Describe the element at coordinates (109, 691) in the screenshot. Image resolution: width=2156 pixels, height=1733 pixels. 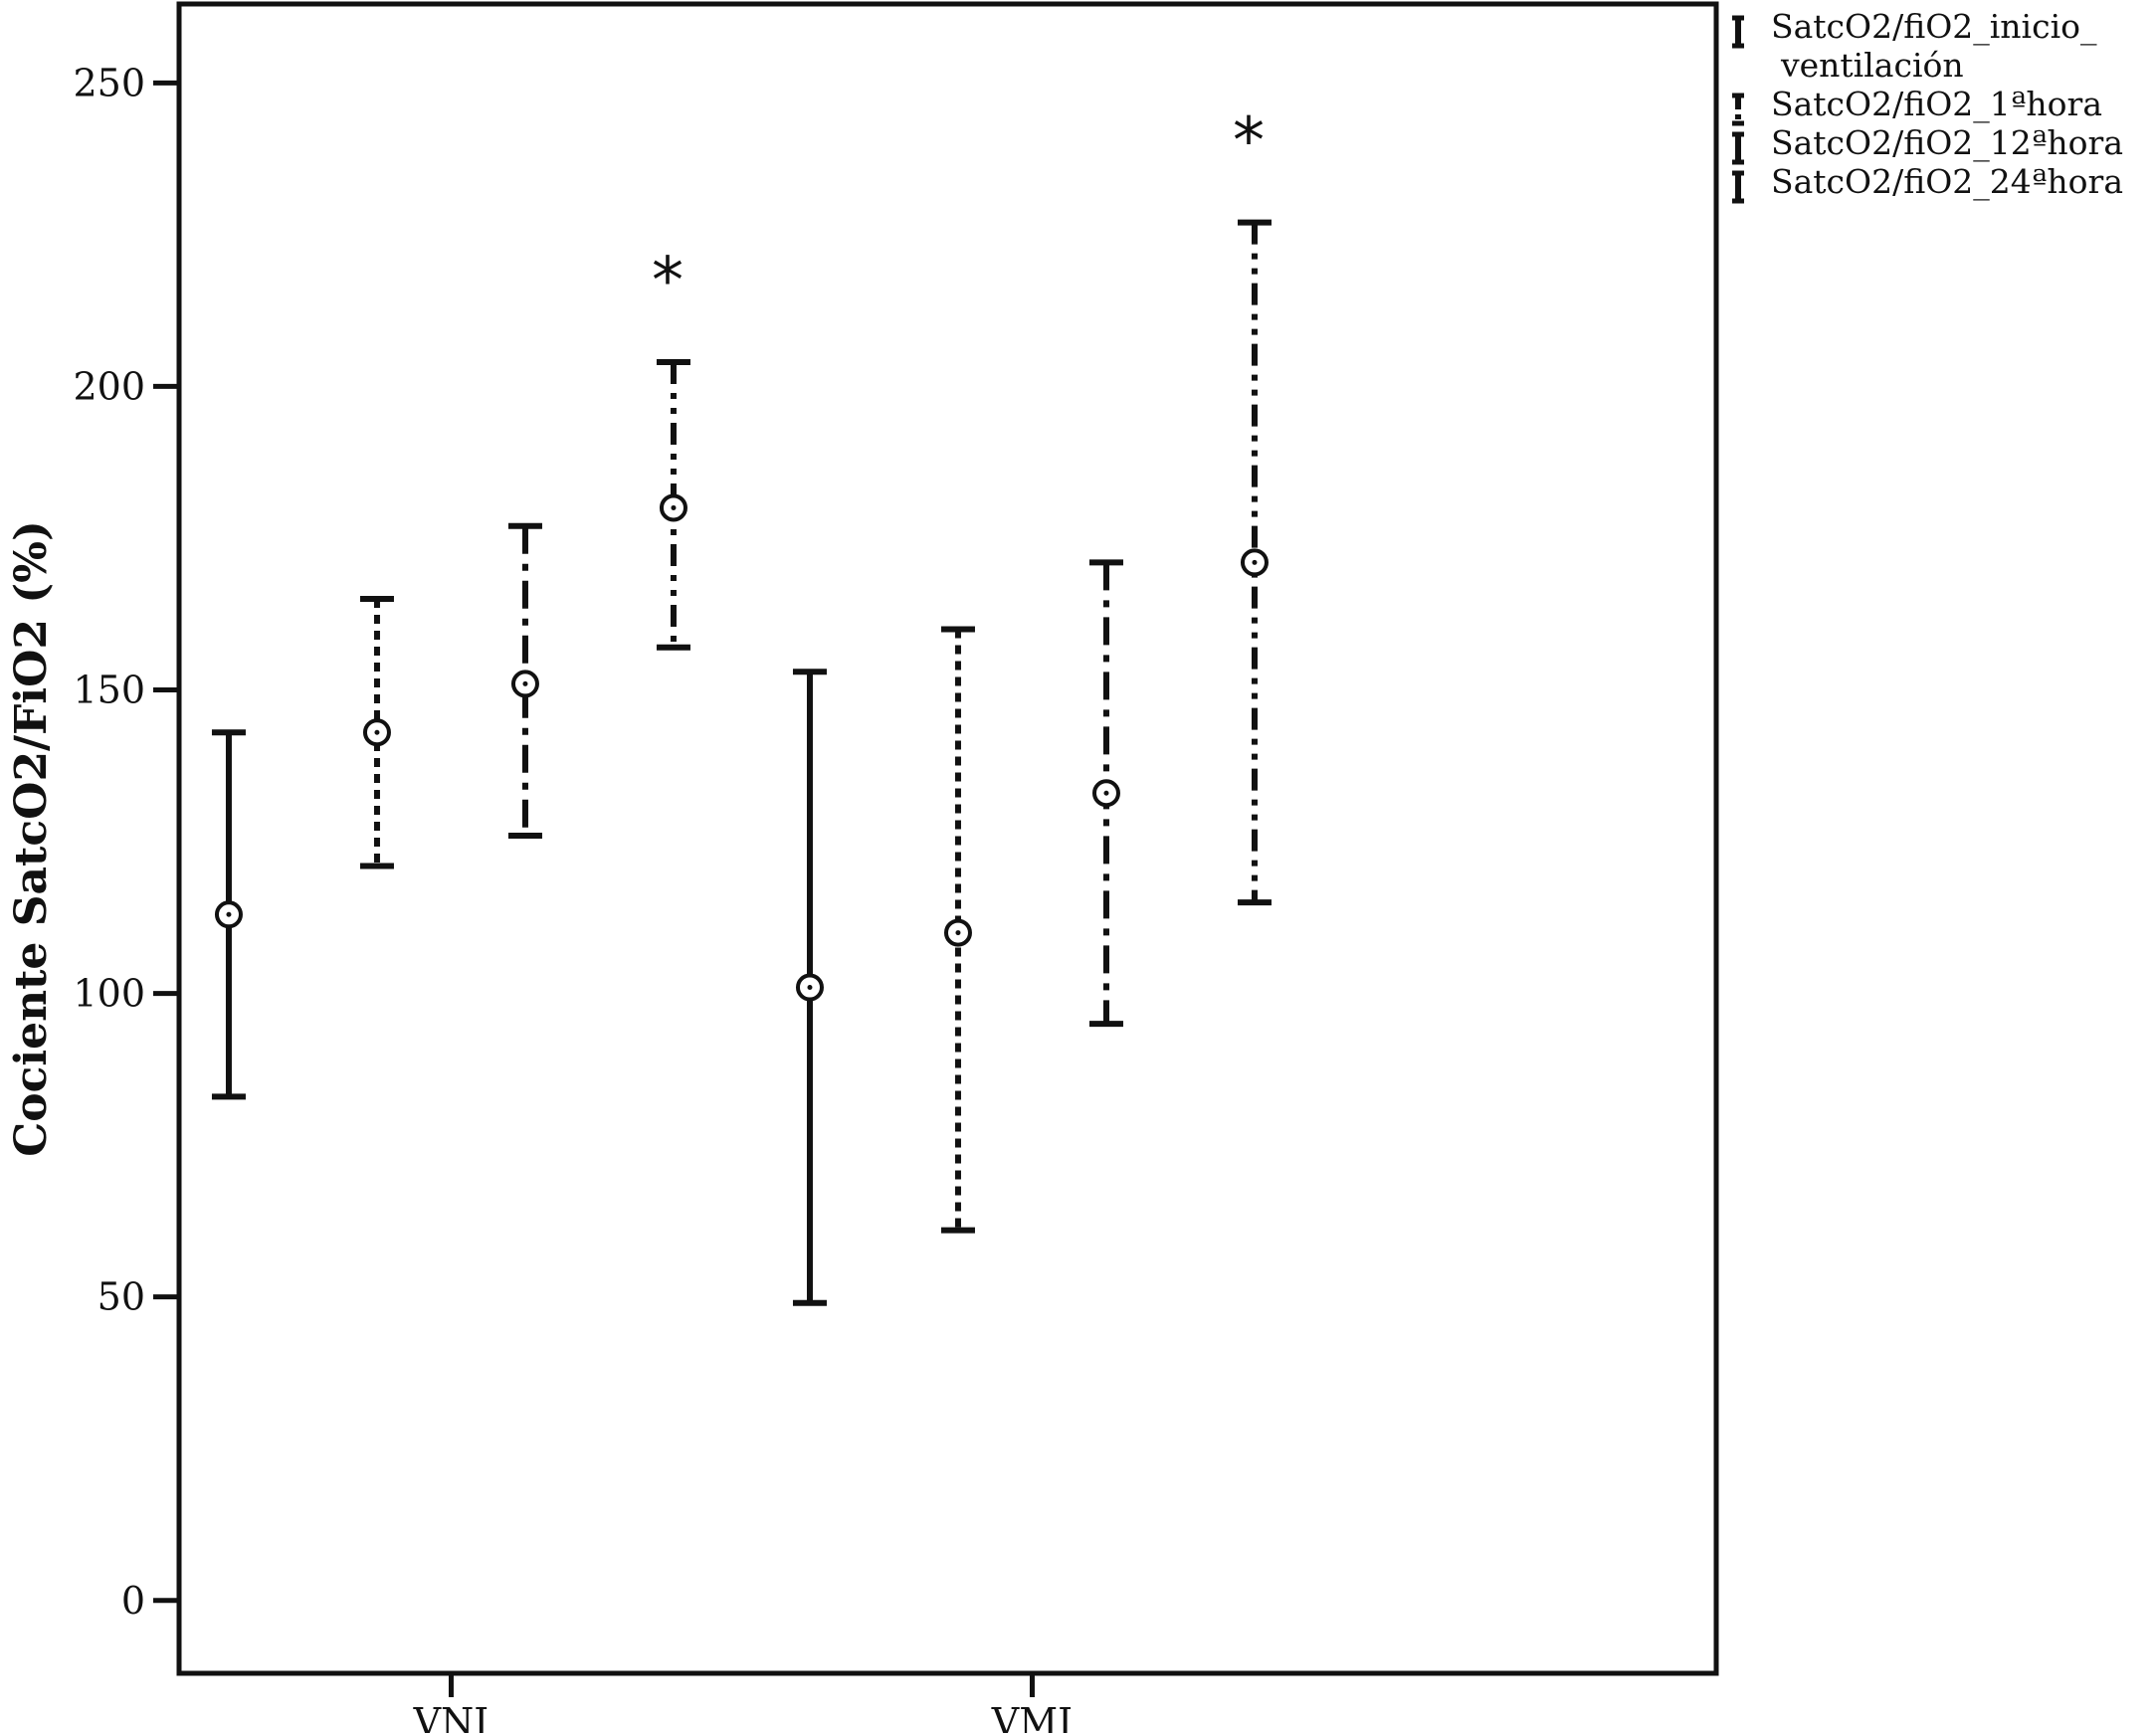
I see `y-tick-label: 150` at that location.